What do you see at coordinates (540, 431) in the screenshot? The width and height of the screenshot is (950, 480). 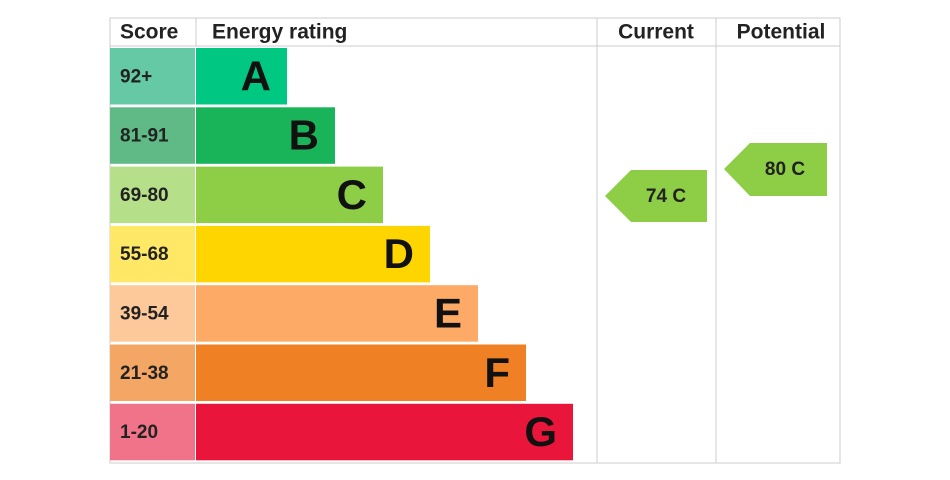 I see `rating-letter: G` at bounding box center [540, 431].